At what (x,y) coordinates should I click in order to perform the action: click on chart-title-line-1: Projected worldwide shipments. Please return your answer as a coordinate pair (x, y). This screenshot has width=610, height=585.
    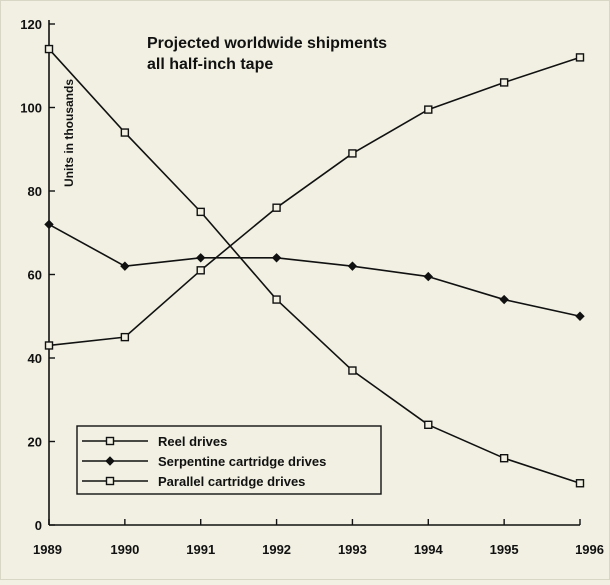
    Looking at the image, I should click on (267, 43).